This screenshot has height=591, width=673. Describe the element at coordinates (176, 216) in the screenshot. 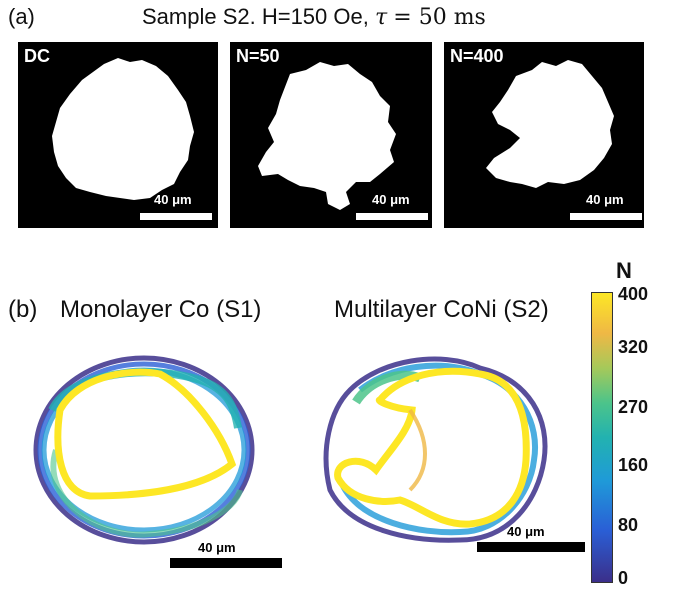

I see `scale-bar-dc` at that location.